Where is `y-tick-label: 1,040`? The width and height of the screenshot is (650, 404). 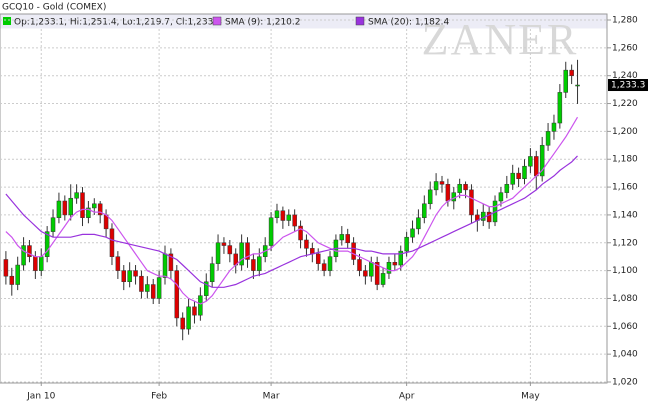 y-tick-label: 1,040 is located at coordinates (625, 355).